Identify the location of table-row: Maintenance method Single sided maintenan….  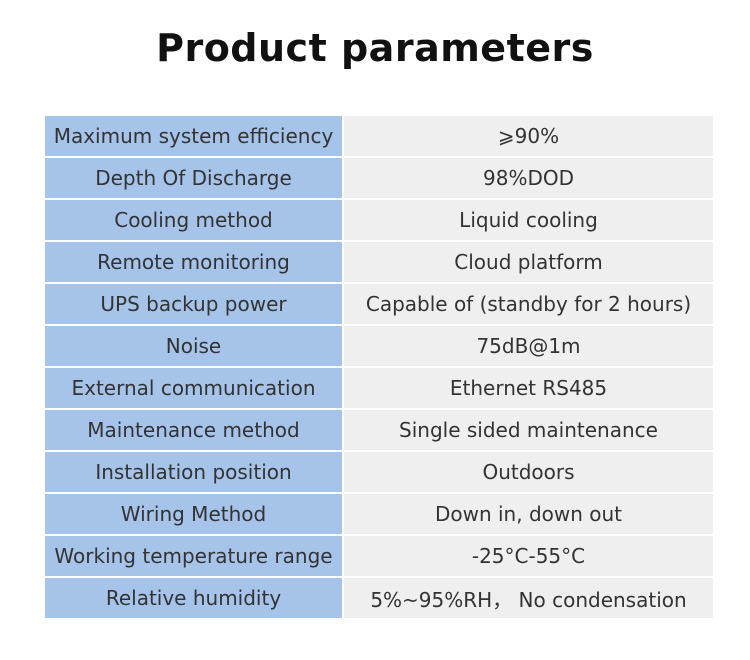
(379, 430).